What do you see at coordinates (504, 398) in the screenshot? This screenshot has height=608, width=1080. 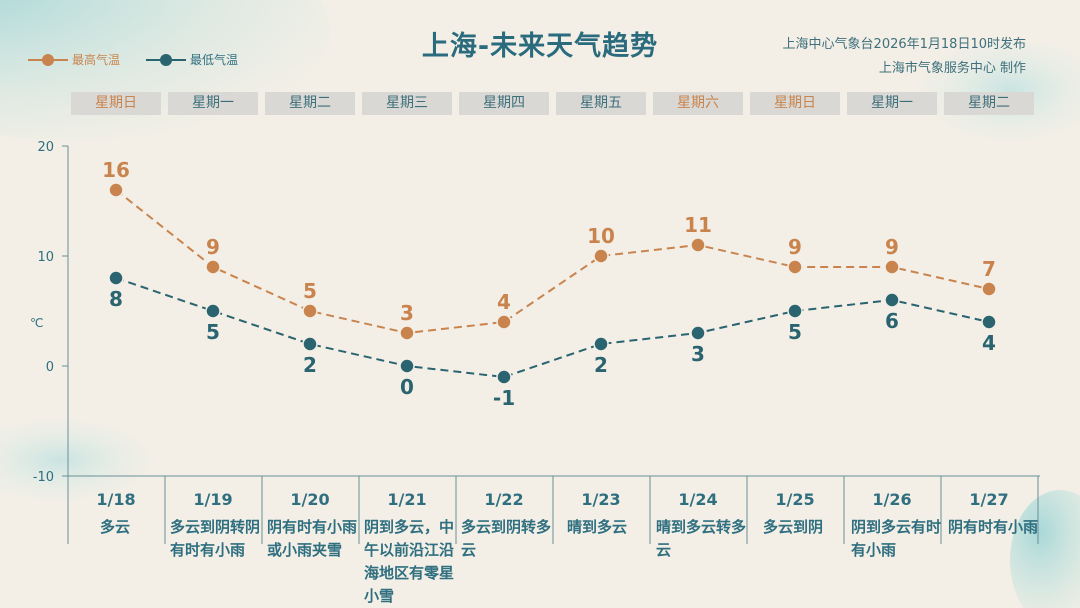 I see `low-temp-label: -1` at bounding box center [504, 398].